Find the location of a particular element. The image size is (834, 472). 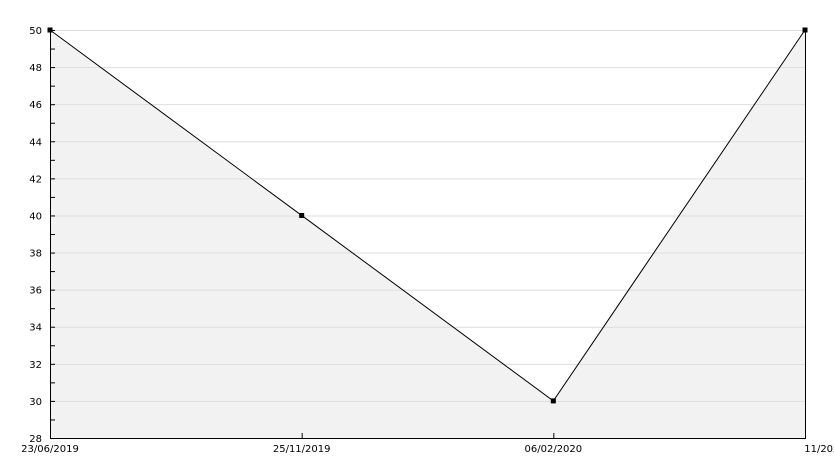

x-tick-label: 11/2025 is located at coordinates (819, 449).